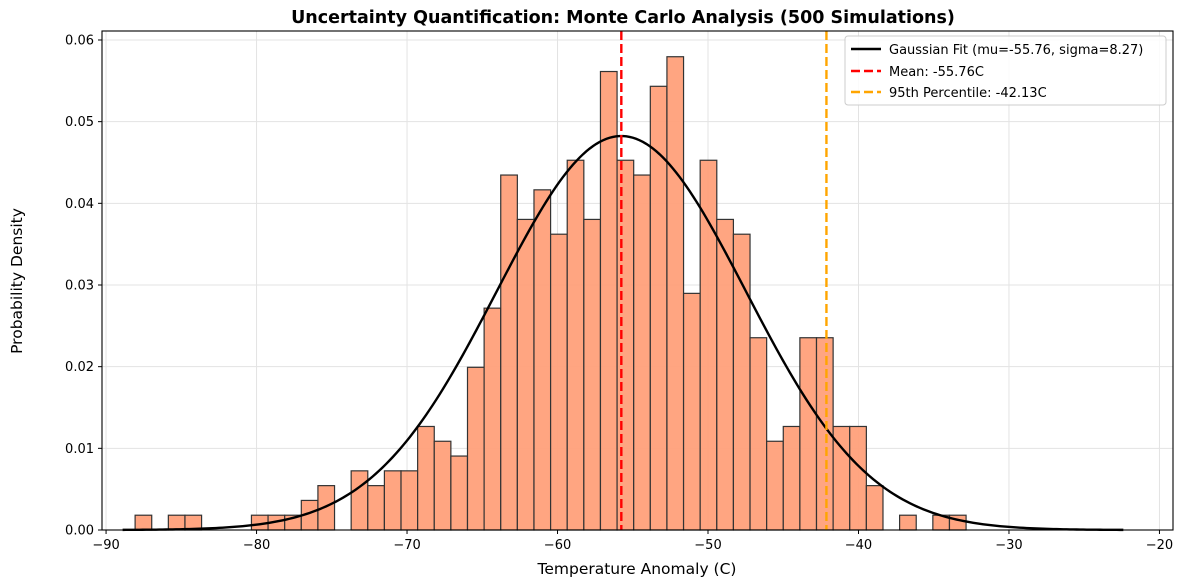 The width and height of the screenshot is (1186, 586). Describe the element at coordinates (79, 204) in the screenshot. I see `y-tick-label: 0.04` at that location.